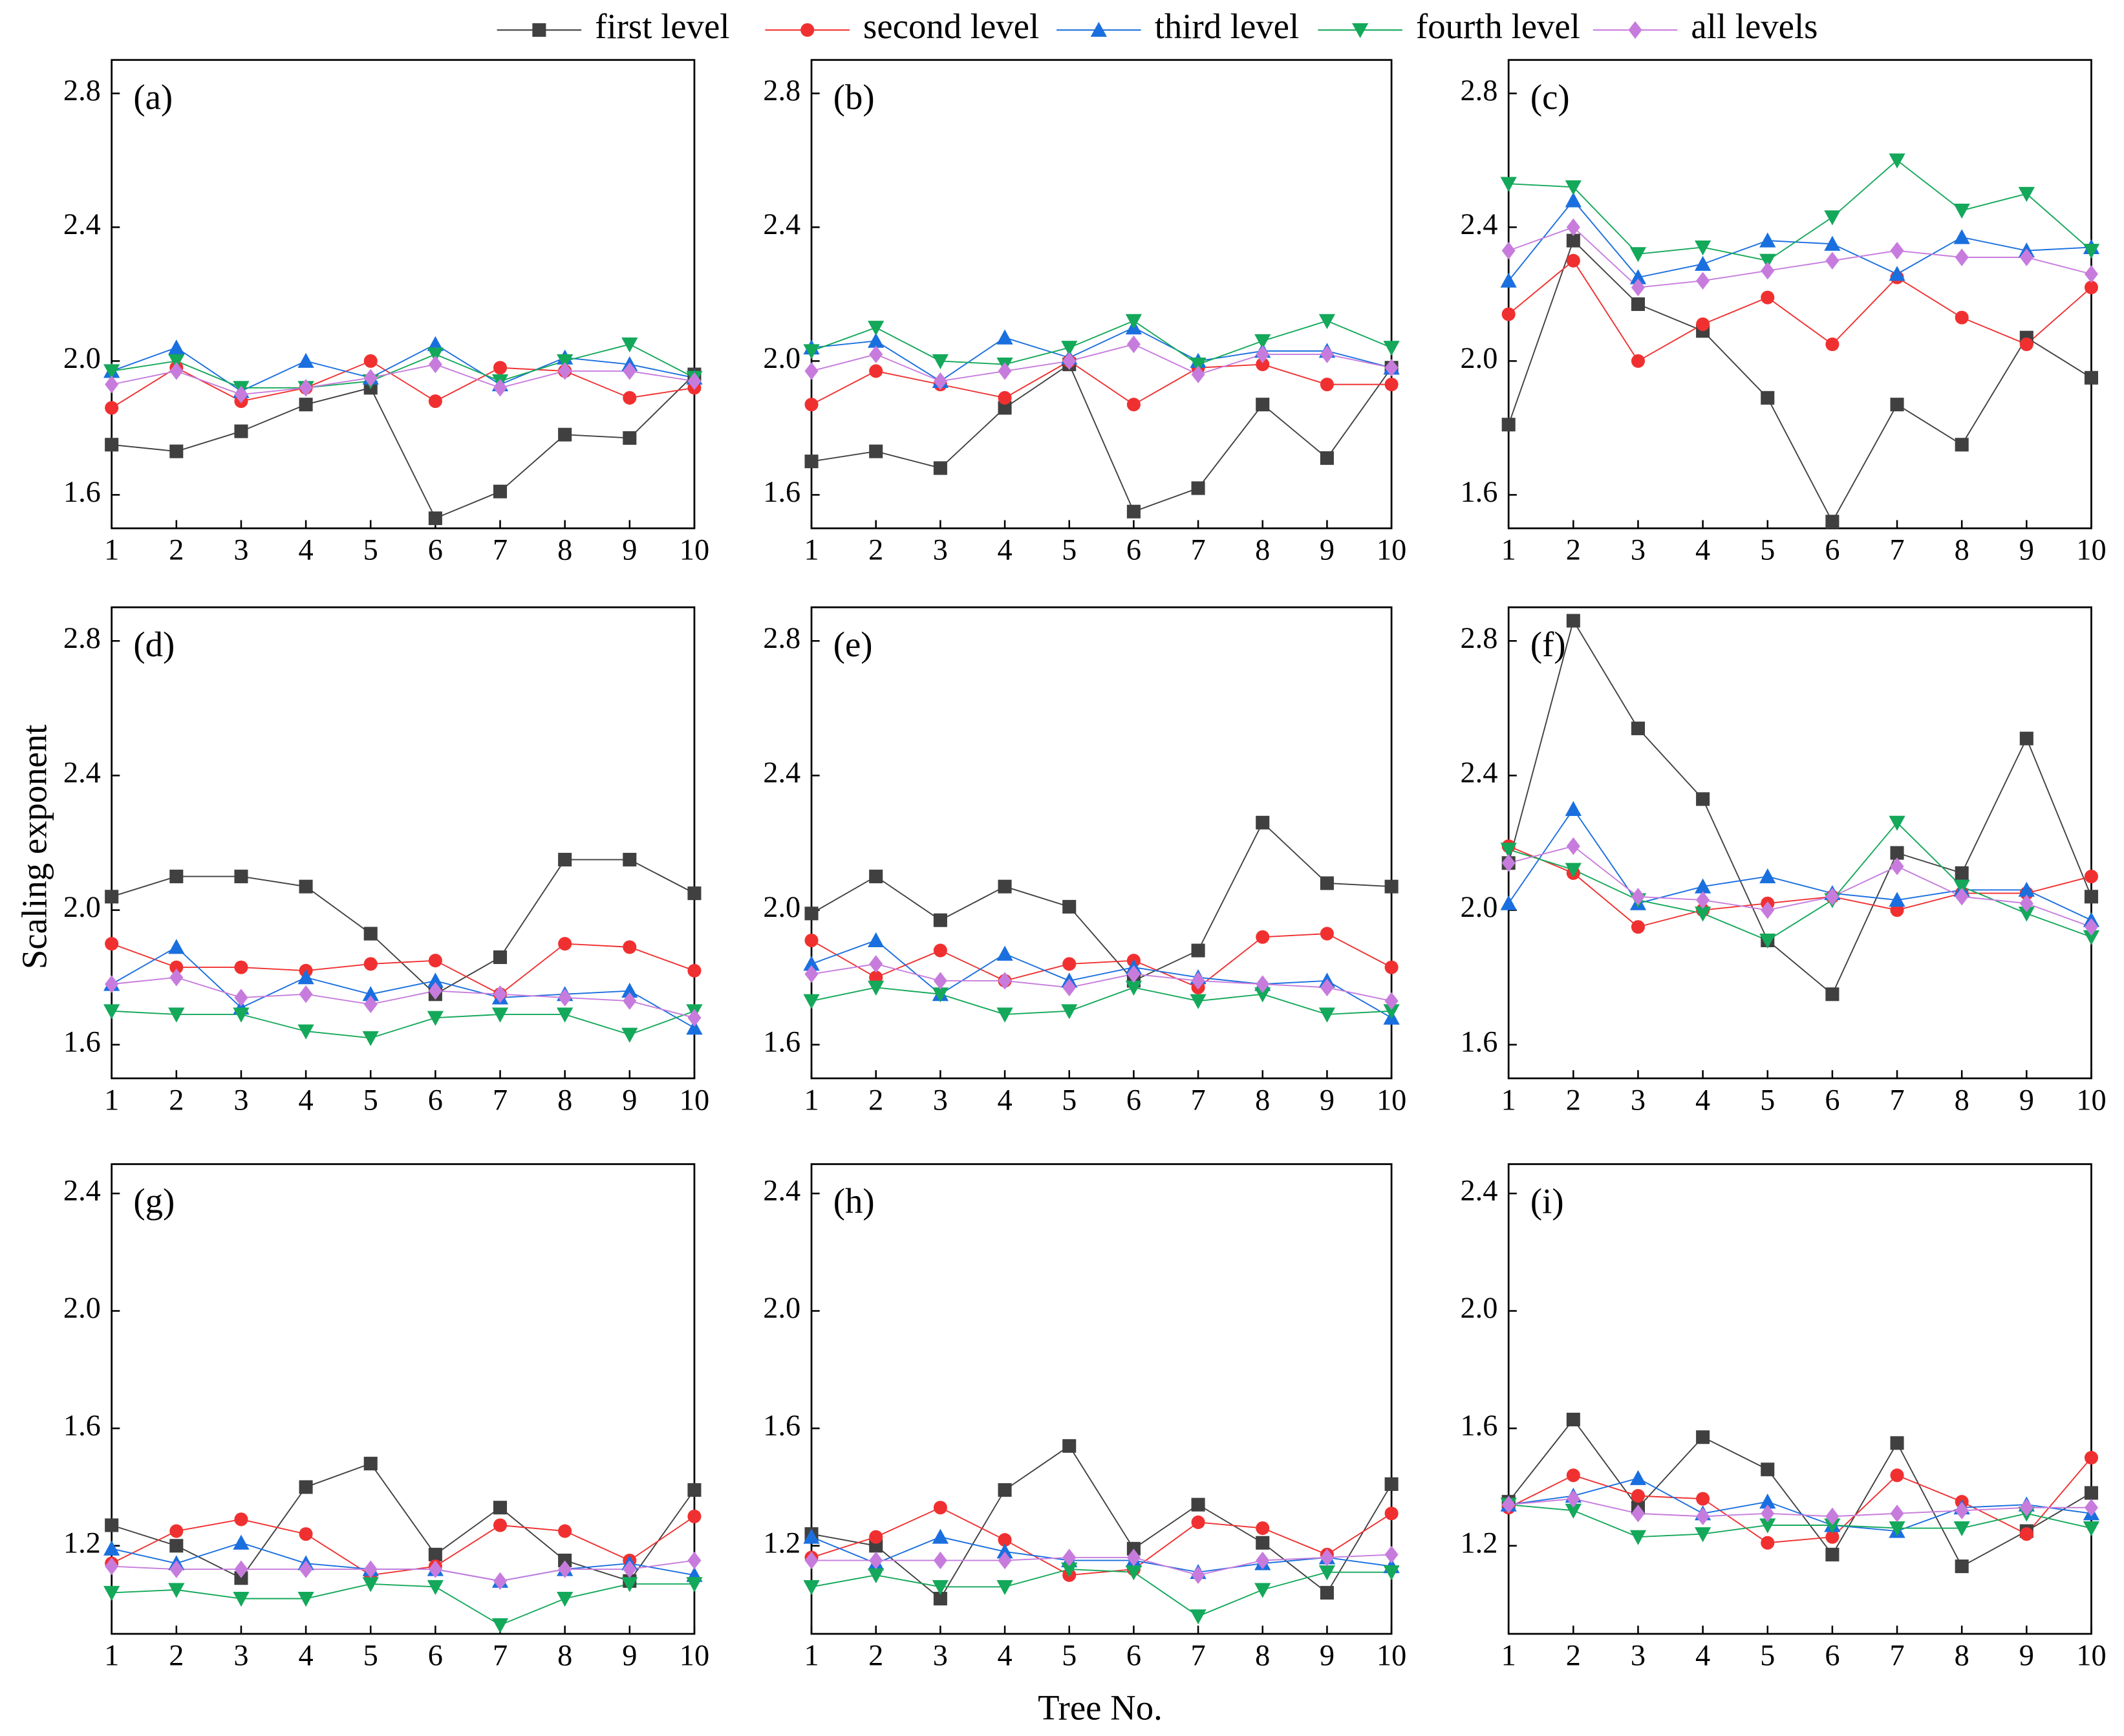 This screenshot has height=1736, width=2124. What do you see at coordinates (154, 644) in the screenshot?
I see `panel-title: (d)` at bounding box center [154, 644].